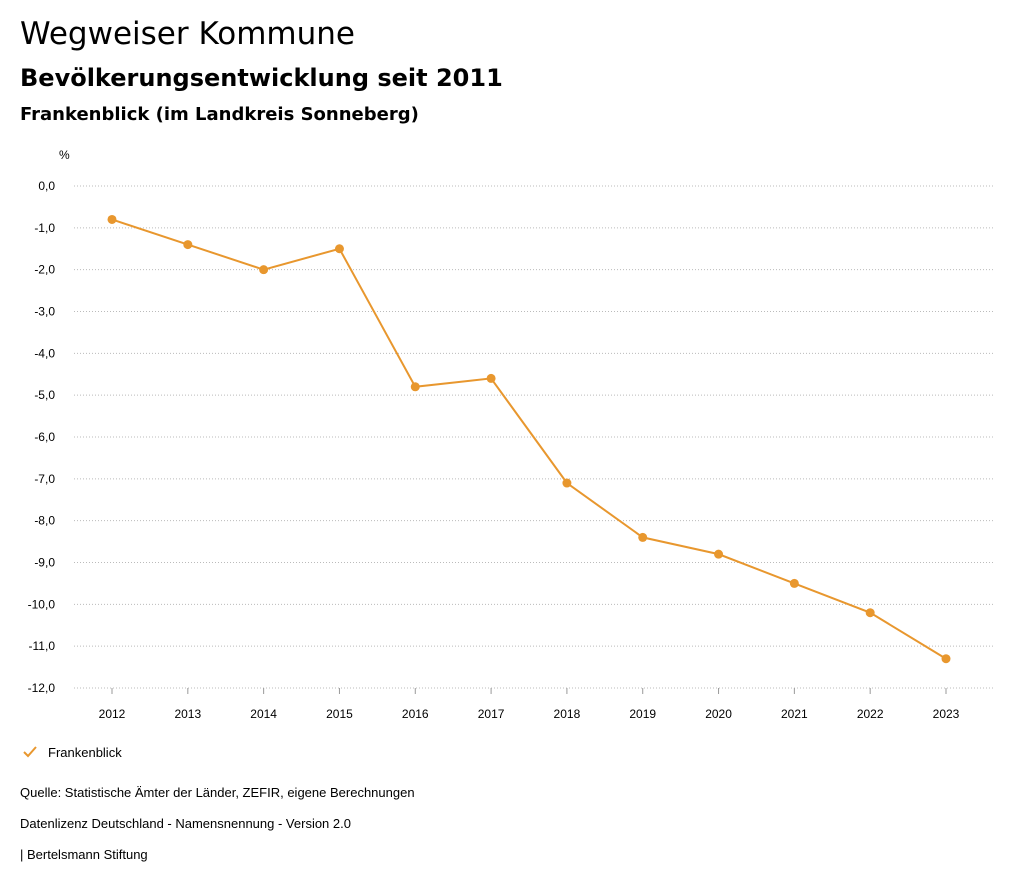  I want to click on x-tick-label: 2013, so click(187, 714).